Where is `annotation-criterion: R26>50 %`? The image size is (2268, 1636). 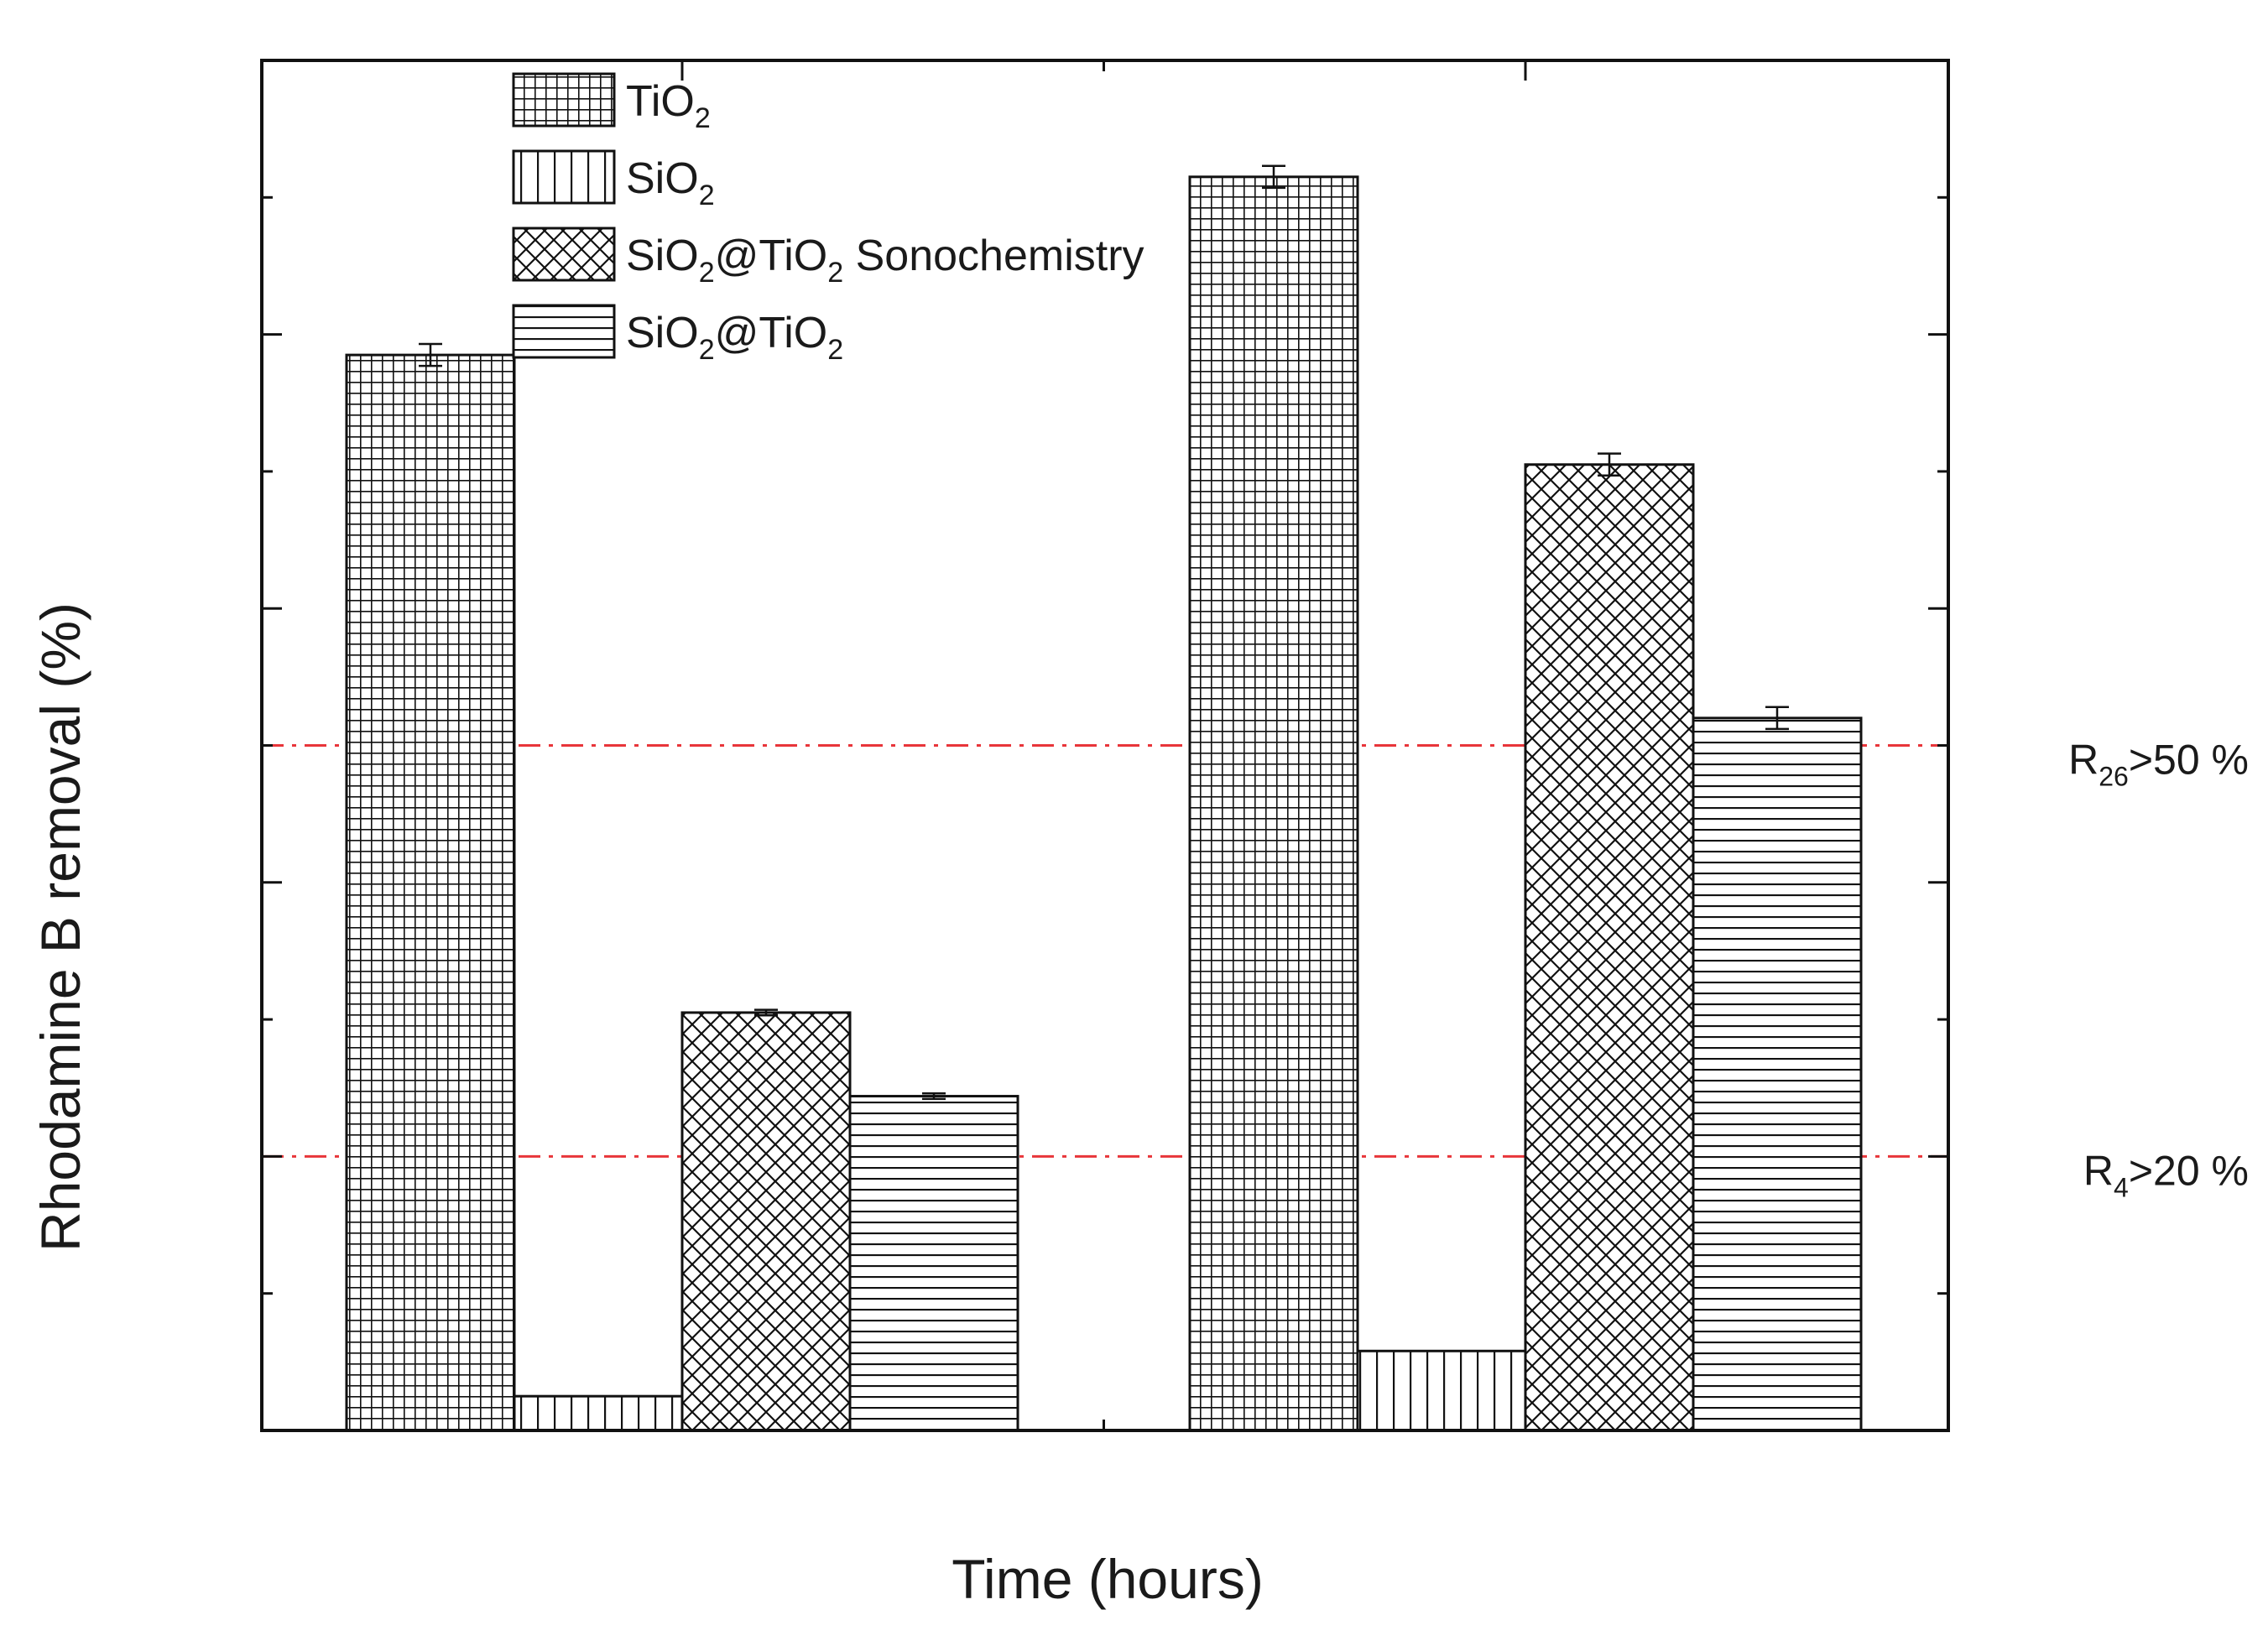
annotation-criterion: R26>50 % is located at coordinates (2158, 764).